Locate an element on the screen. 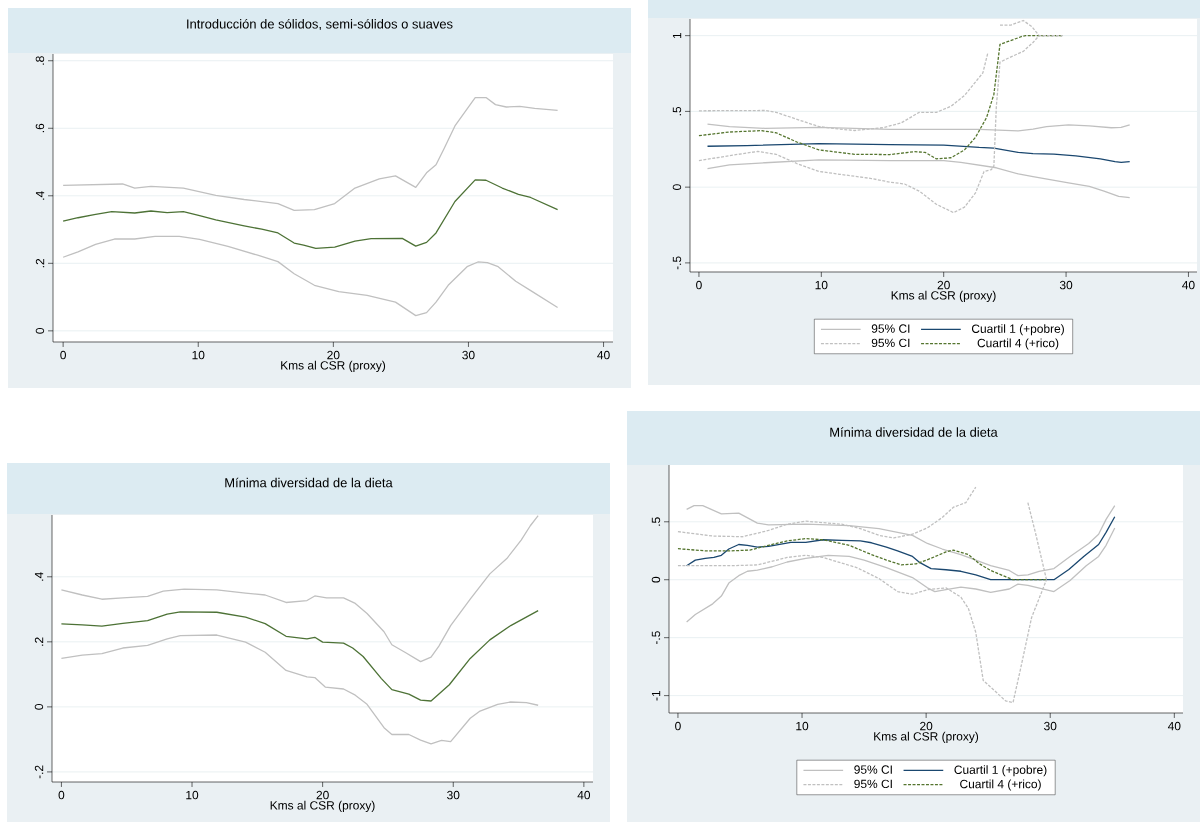  y-tick-label: -.2 is located at coordinates (39, 772).